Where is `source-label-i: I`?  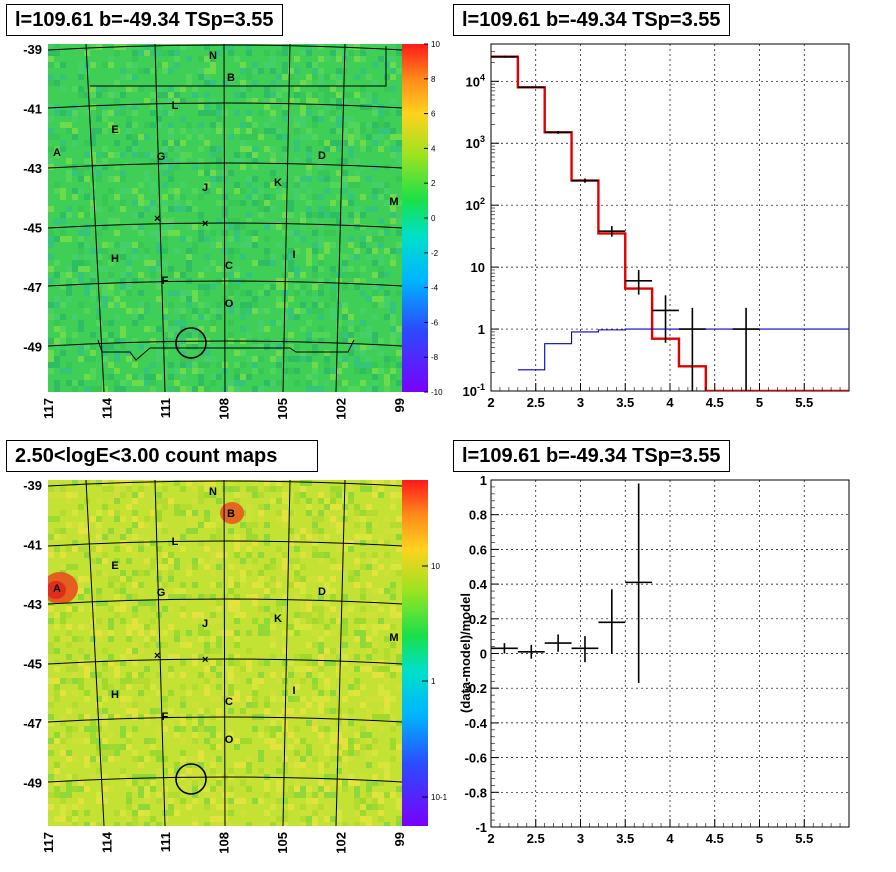
source-label-i: I is located at coordinates (293, 691).